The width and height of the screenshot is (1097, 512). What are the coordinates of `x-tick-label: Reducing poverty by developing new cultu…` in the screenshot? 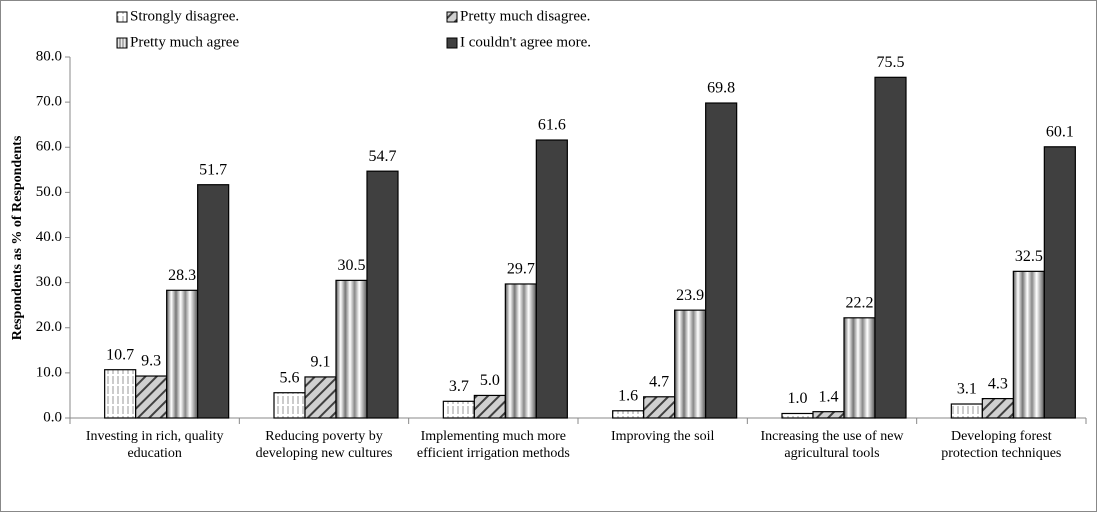 It's located at (324, 445).